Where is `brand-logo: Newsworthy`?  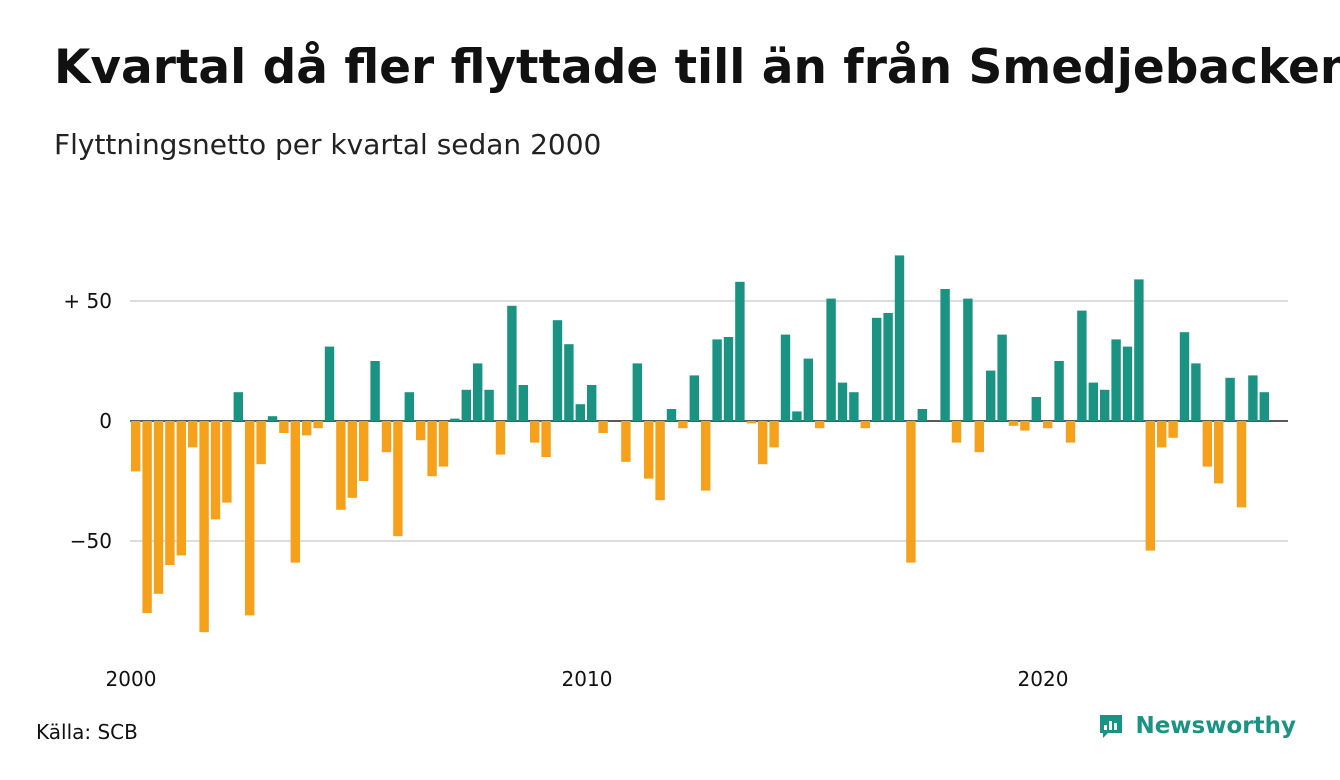
brand-logo: Newsworthy is located at coordinates (1196, 726).